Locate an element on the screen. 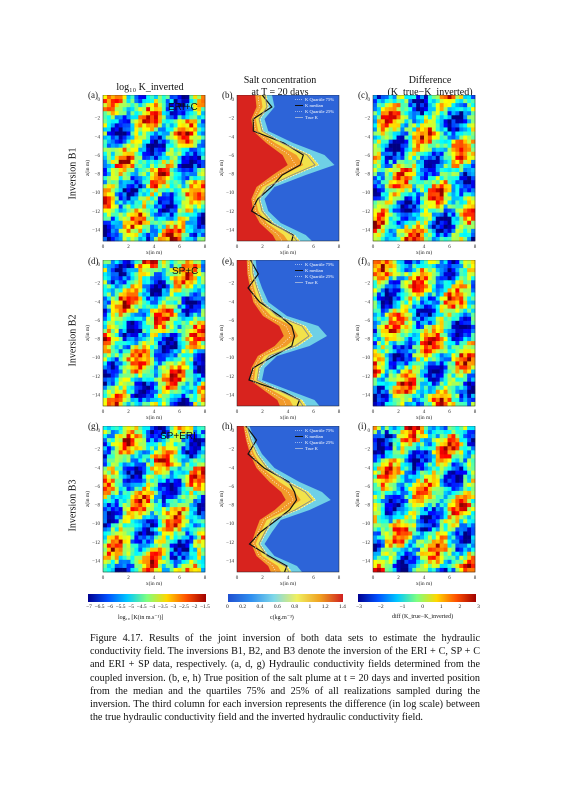 This screenshot has width=563, height=800. z-axis-label: z(in m) is located at coordinates (357, 333).